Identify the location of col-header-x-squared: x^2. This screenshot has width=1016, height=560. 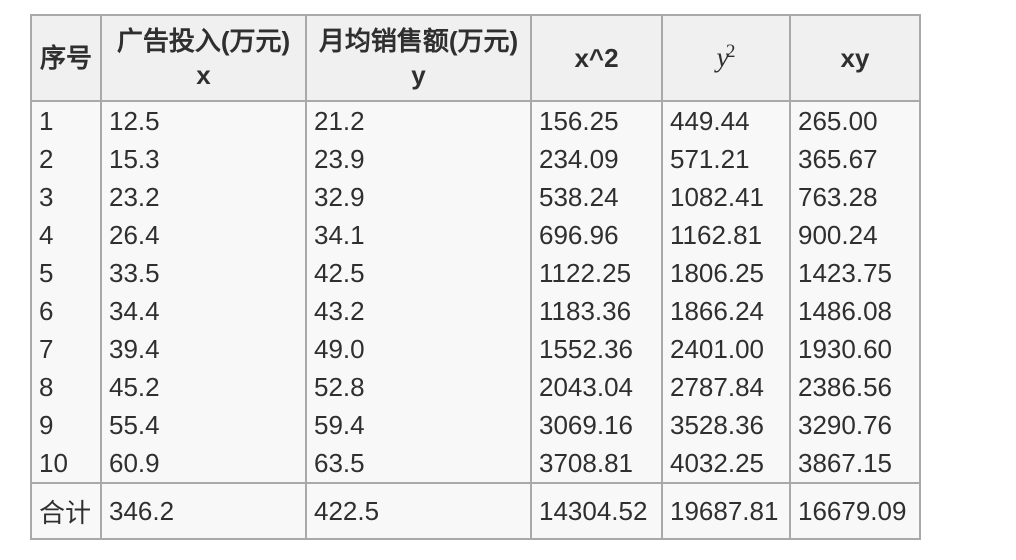
(596, 58).